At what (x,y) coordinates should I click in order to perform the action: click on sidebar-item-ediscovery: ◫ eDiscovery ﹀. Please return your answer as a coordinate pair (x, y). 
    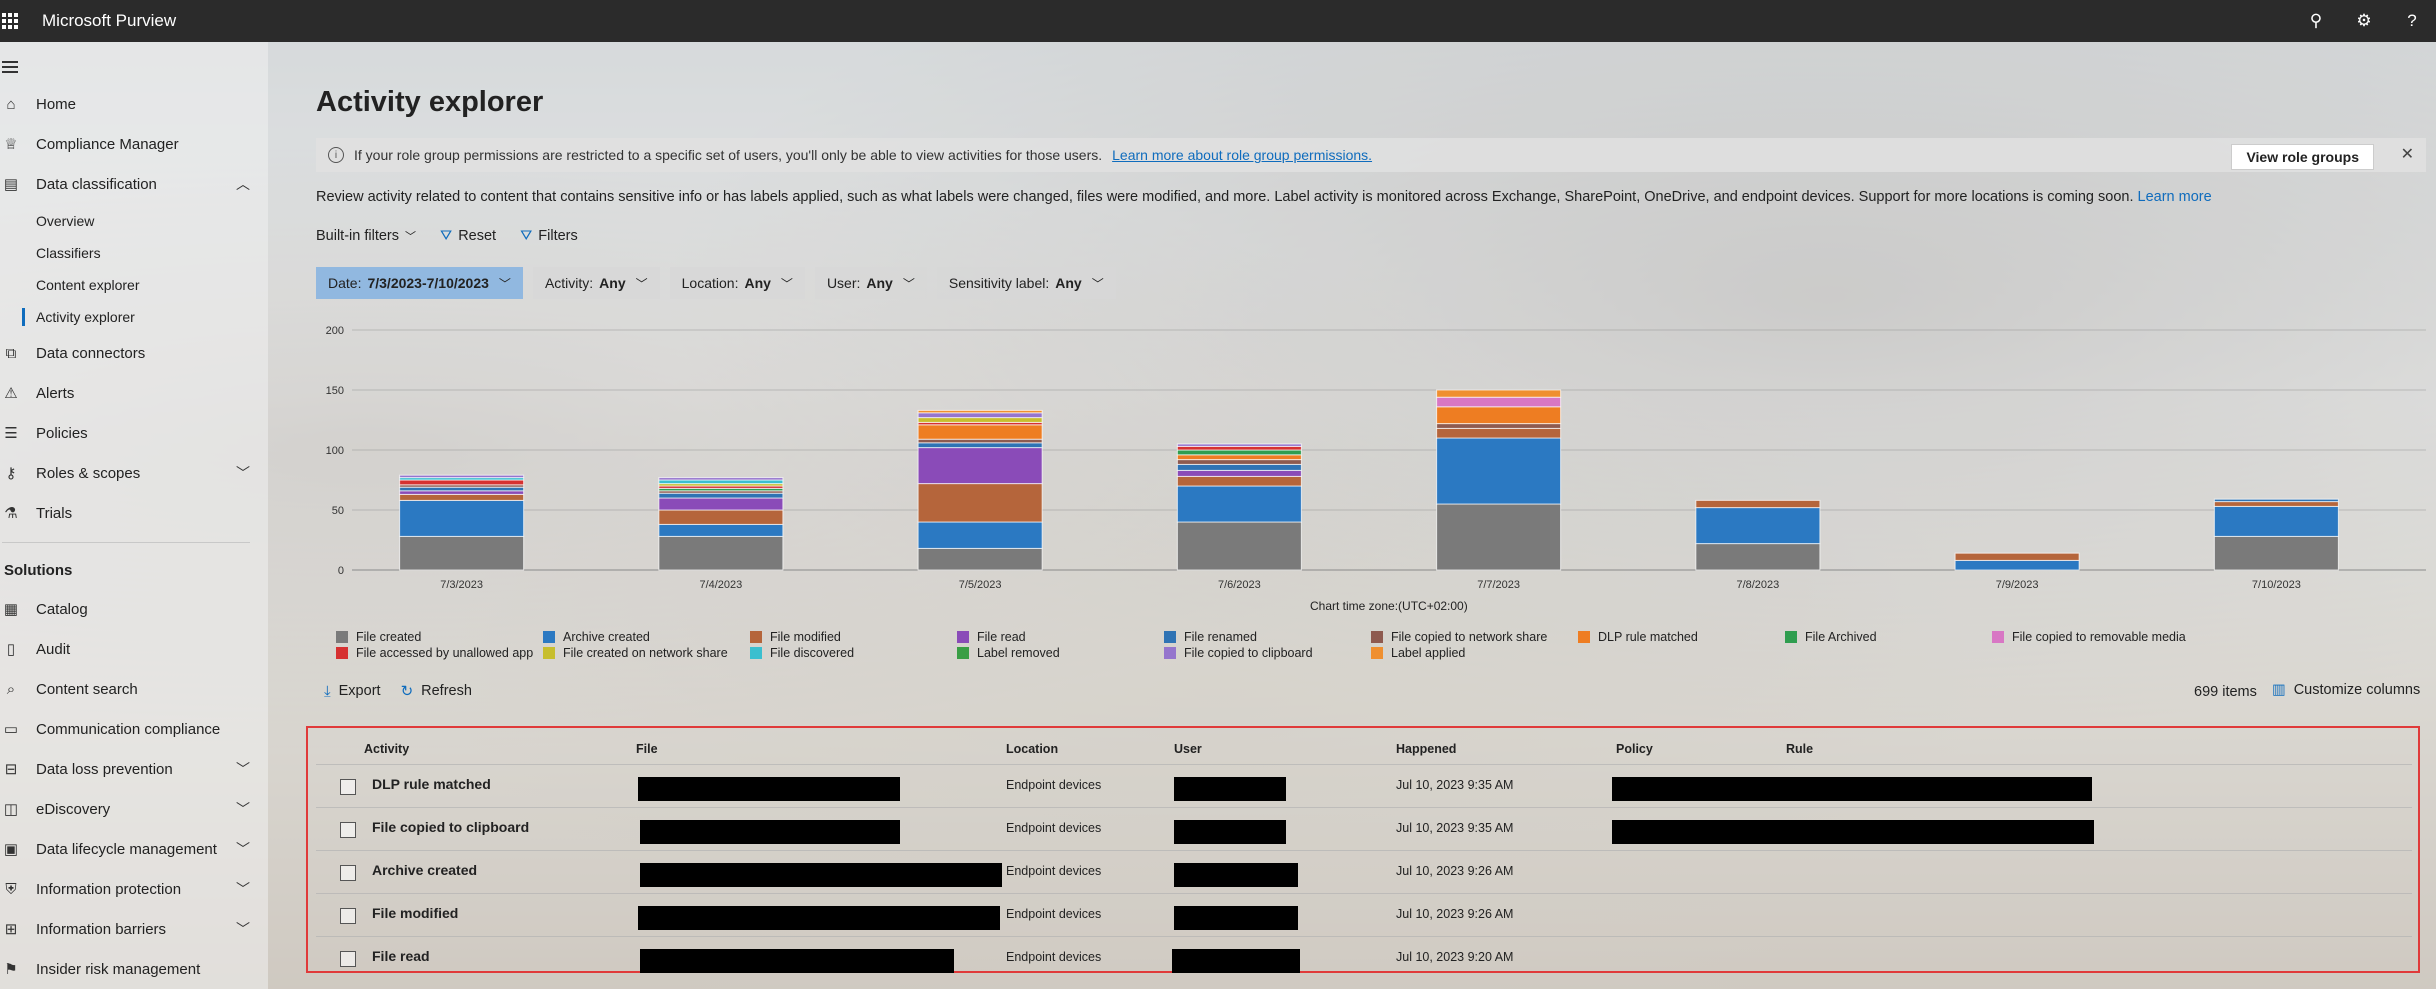
    Looking at the image, I should click on (134, 809).